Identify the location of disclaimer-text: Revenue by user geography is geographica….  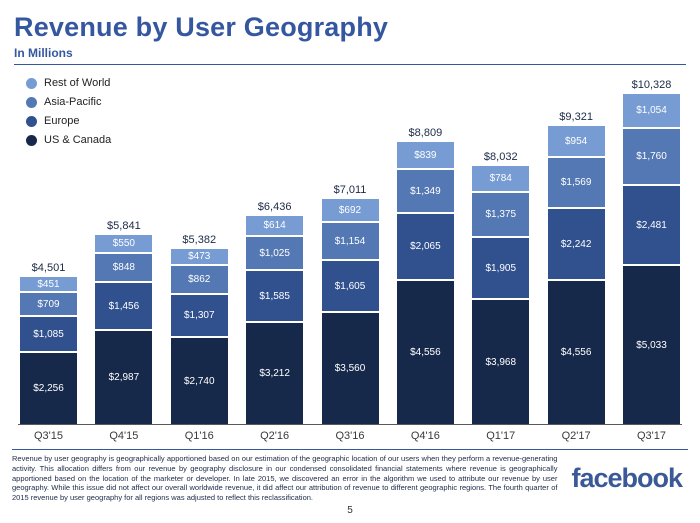
(285, 478).